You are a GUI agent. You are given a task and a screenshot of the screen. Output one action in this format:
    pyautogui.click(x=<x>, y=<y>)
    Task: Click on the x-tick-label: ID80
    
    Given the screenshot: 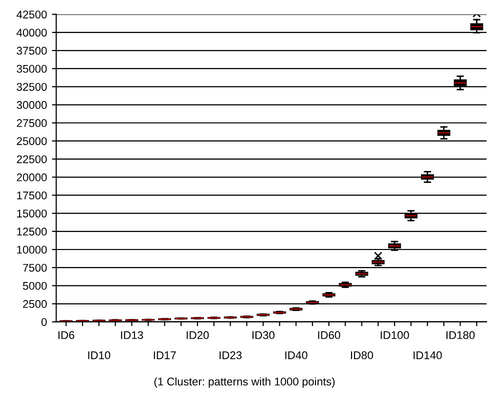 What is the action you would take?
    pyautogui.click(x=362, y=355)
    